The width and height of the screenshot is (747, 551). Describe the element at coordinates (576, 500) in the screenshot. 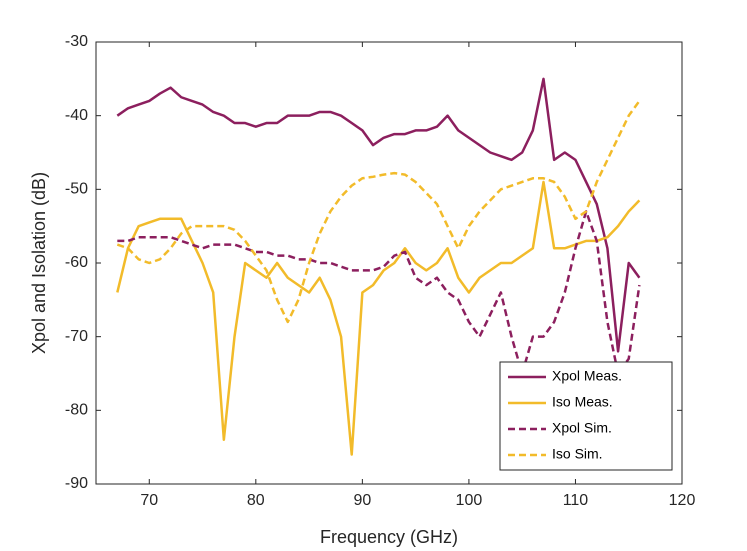

I see `x-tick-label: 110` at that location.